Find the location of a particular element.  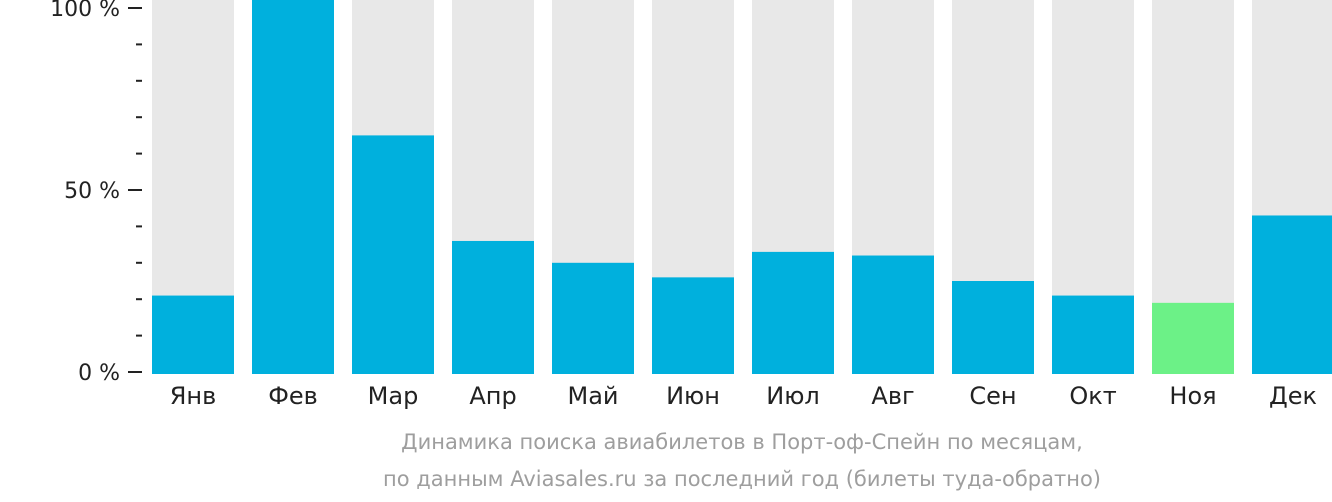

bar-highlighted is located at coordinates (1193, 338).